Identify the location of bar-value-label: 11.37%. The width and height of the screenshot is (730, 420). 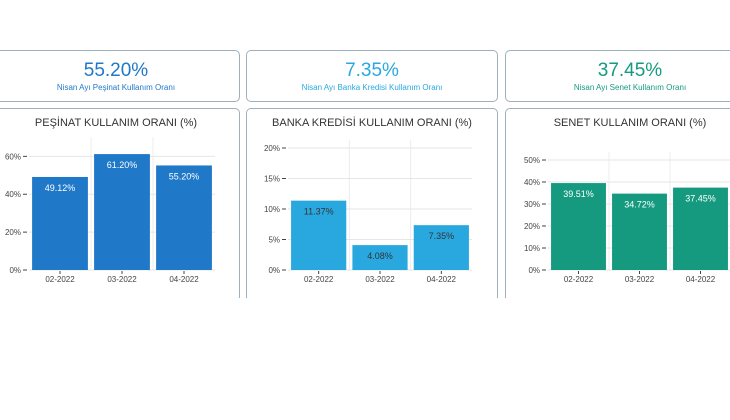
(319, 212).